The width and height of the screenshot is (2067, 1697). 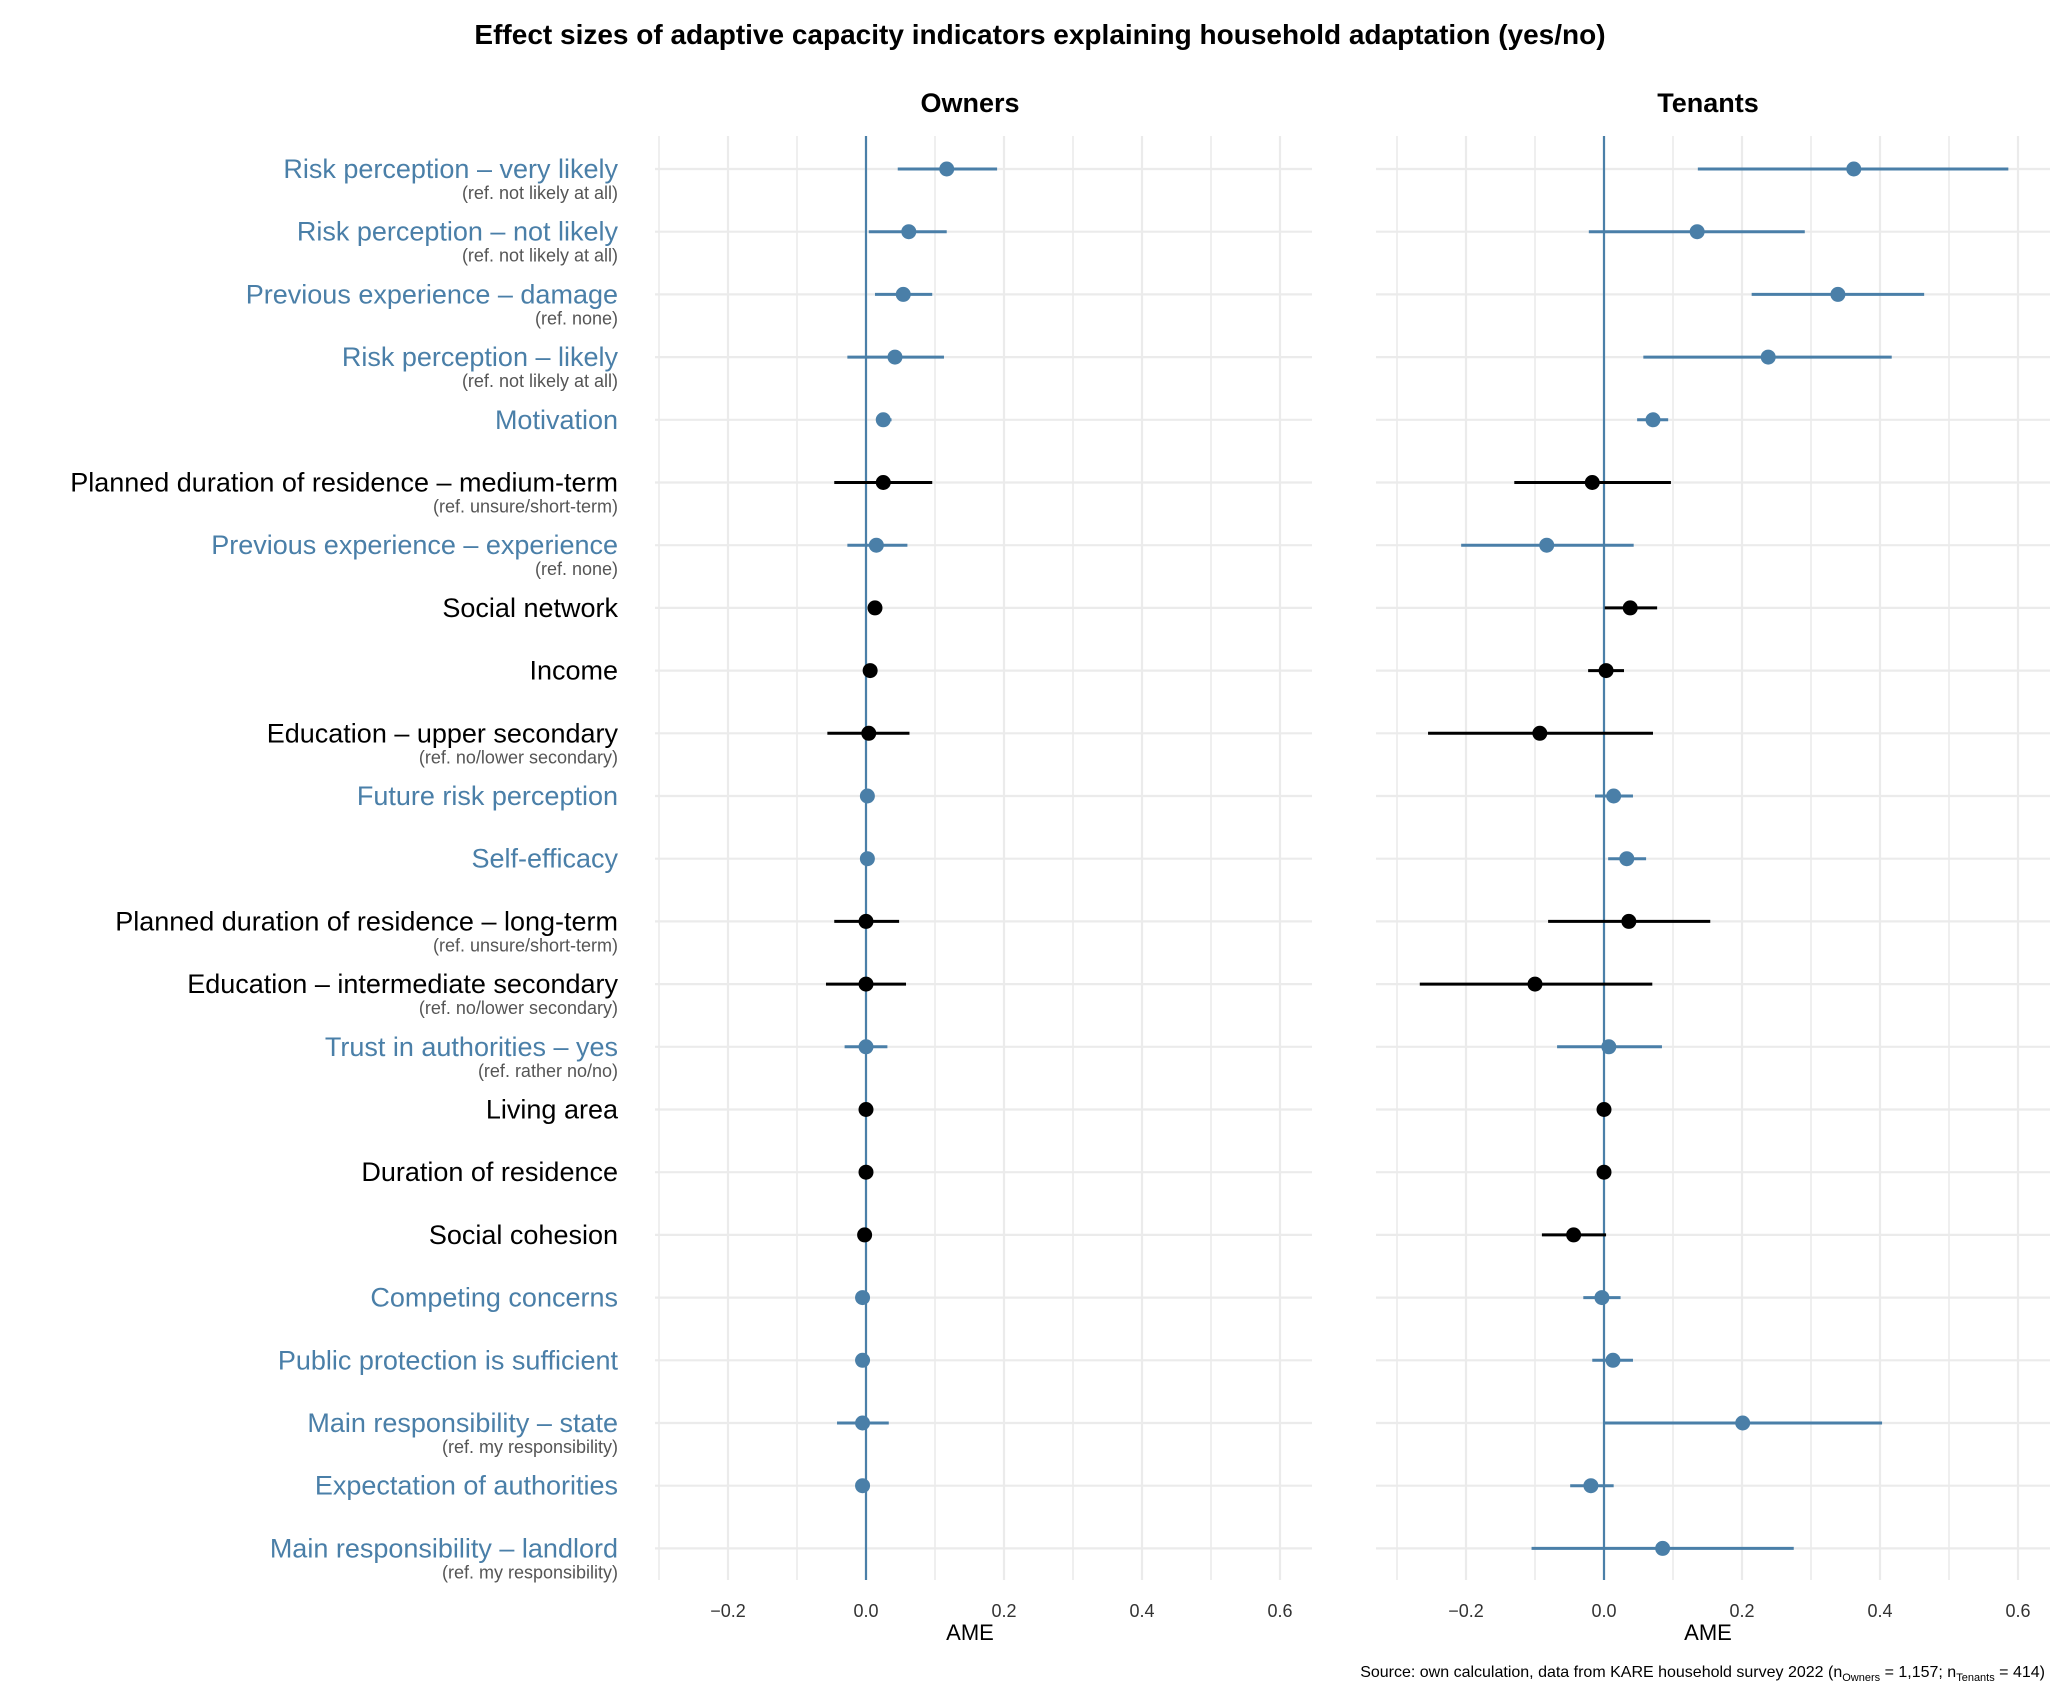 I want to click on panel-title-tenants: Tenants, so click(x=1708, y=103).